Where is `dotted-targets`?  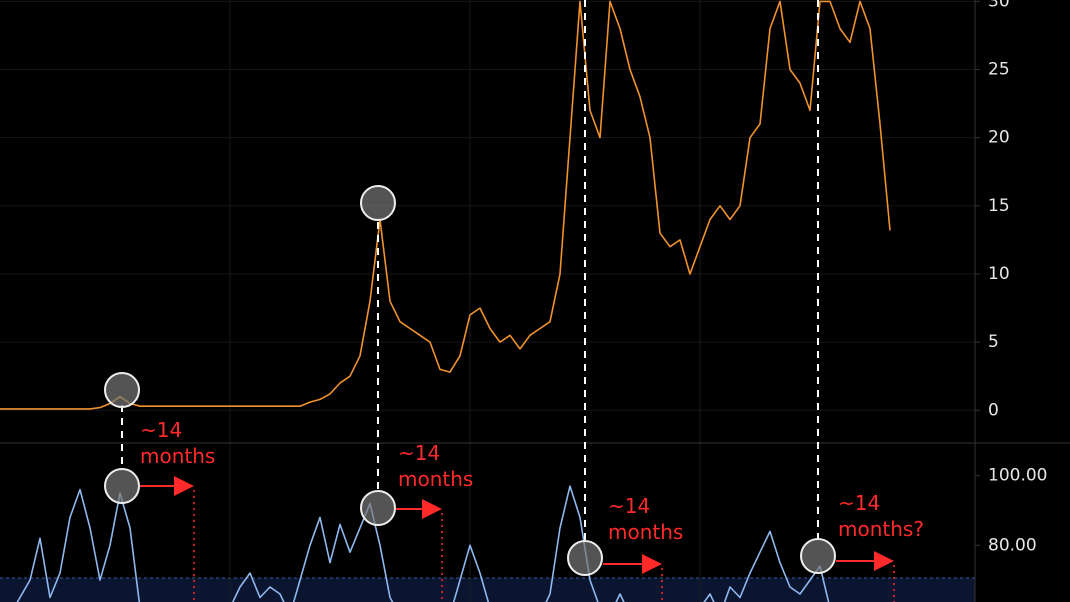
dotted-targets is located at coordinates (544, 546).